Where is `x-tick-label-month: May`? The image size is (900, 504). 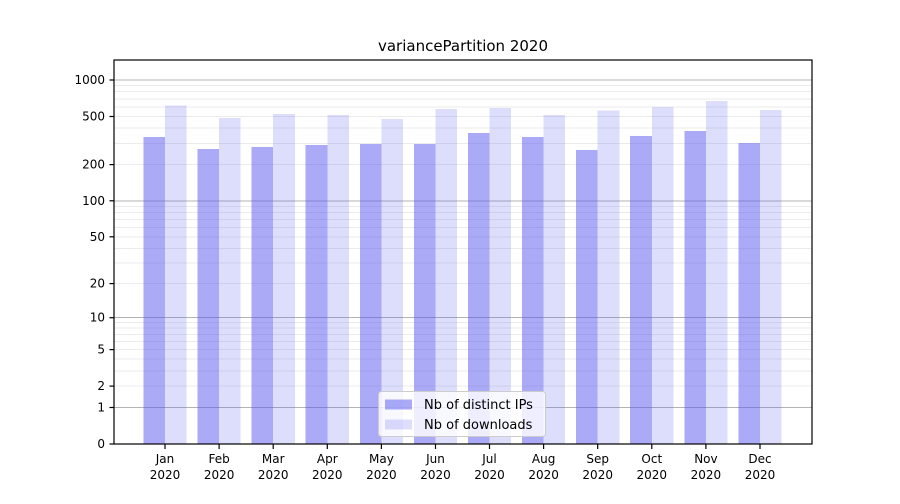 x-tick-label-month: May is located at coordinates (381, 459).